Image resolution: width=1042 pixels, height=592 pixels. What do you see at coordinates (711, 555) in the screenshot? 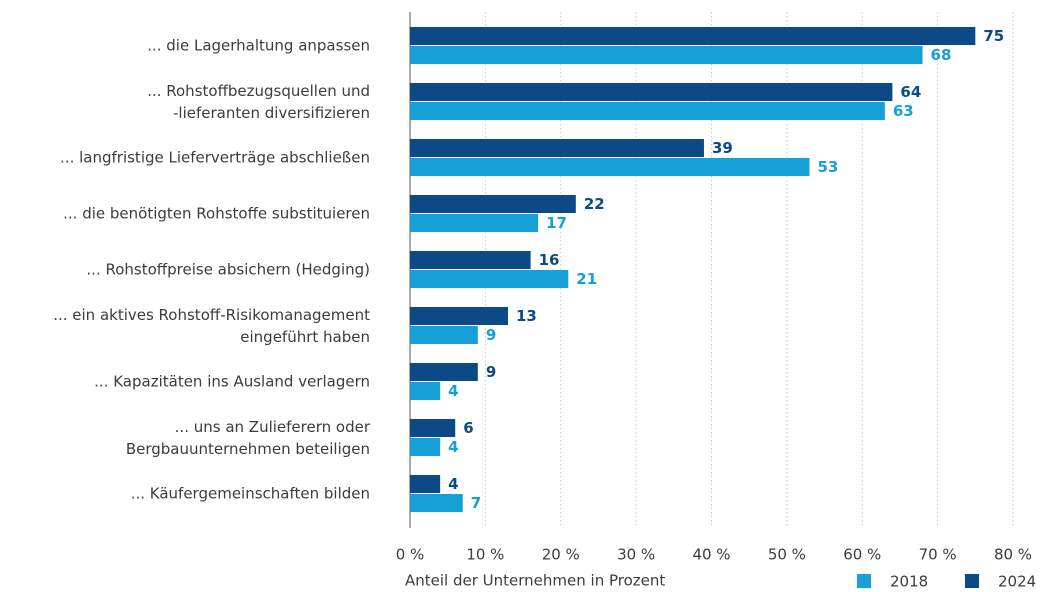
I see `x-tick-label: 40 %` at bounding box center [711, 555].